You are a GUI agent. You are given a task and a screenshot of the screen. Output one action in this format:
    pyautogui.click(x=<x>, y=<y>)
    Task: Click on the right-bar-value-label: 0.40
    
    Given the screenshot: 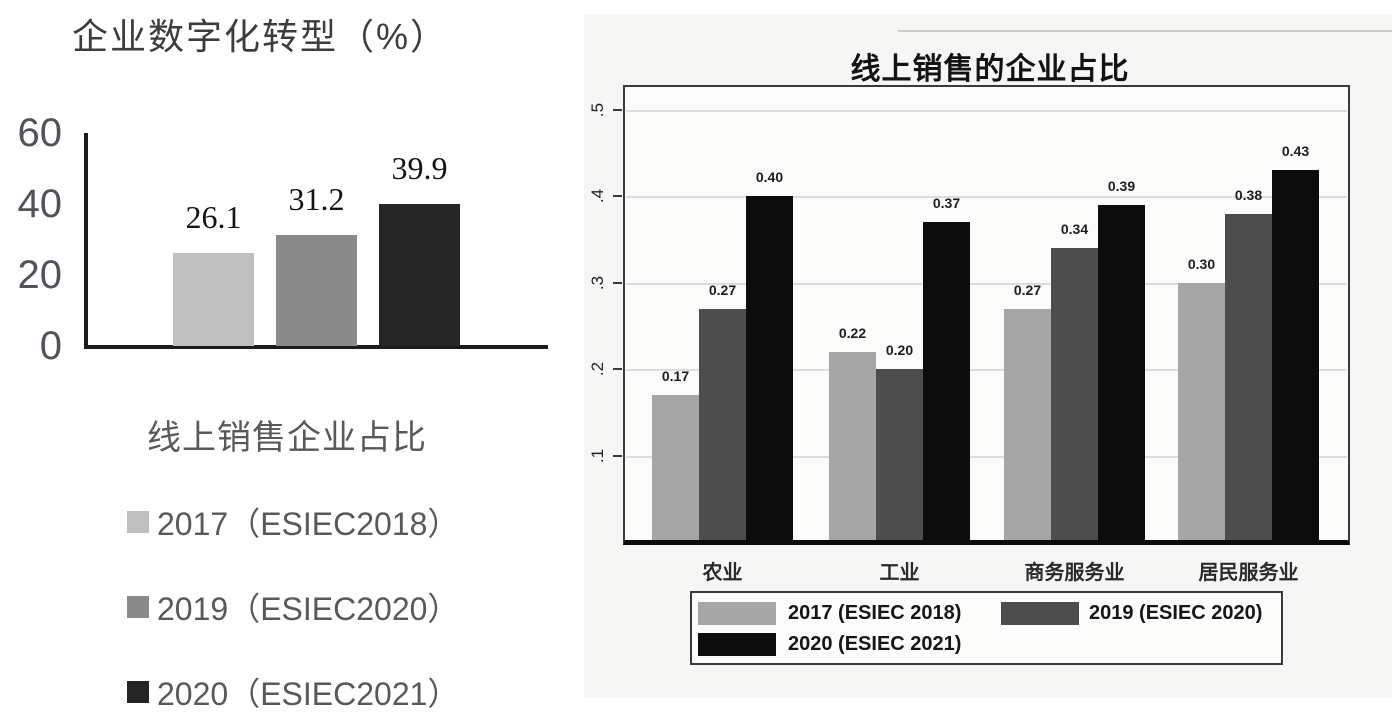 What is the action you would take?
    pyautogui.click(x=769, y=177)
    